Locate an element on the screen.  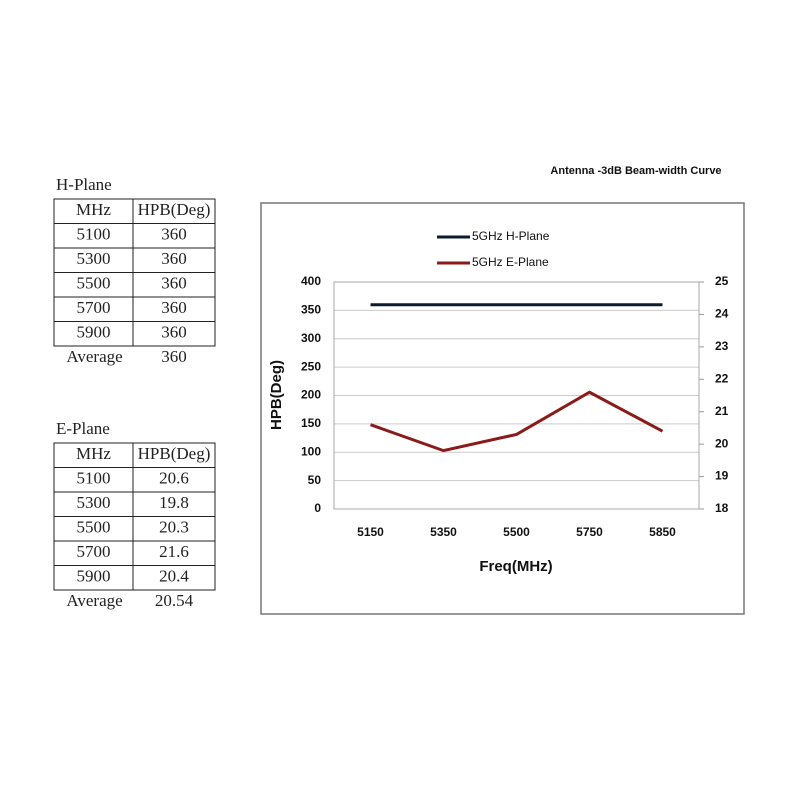
y2-tick-label: 20 is located at coordinates (722, 443).